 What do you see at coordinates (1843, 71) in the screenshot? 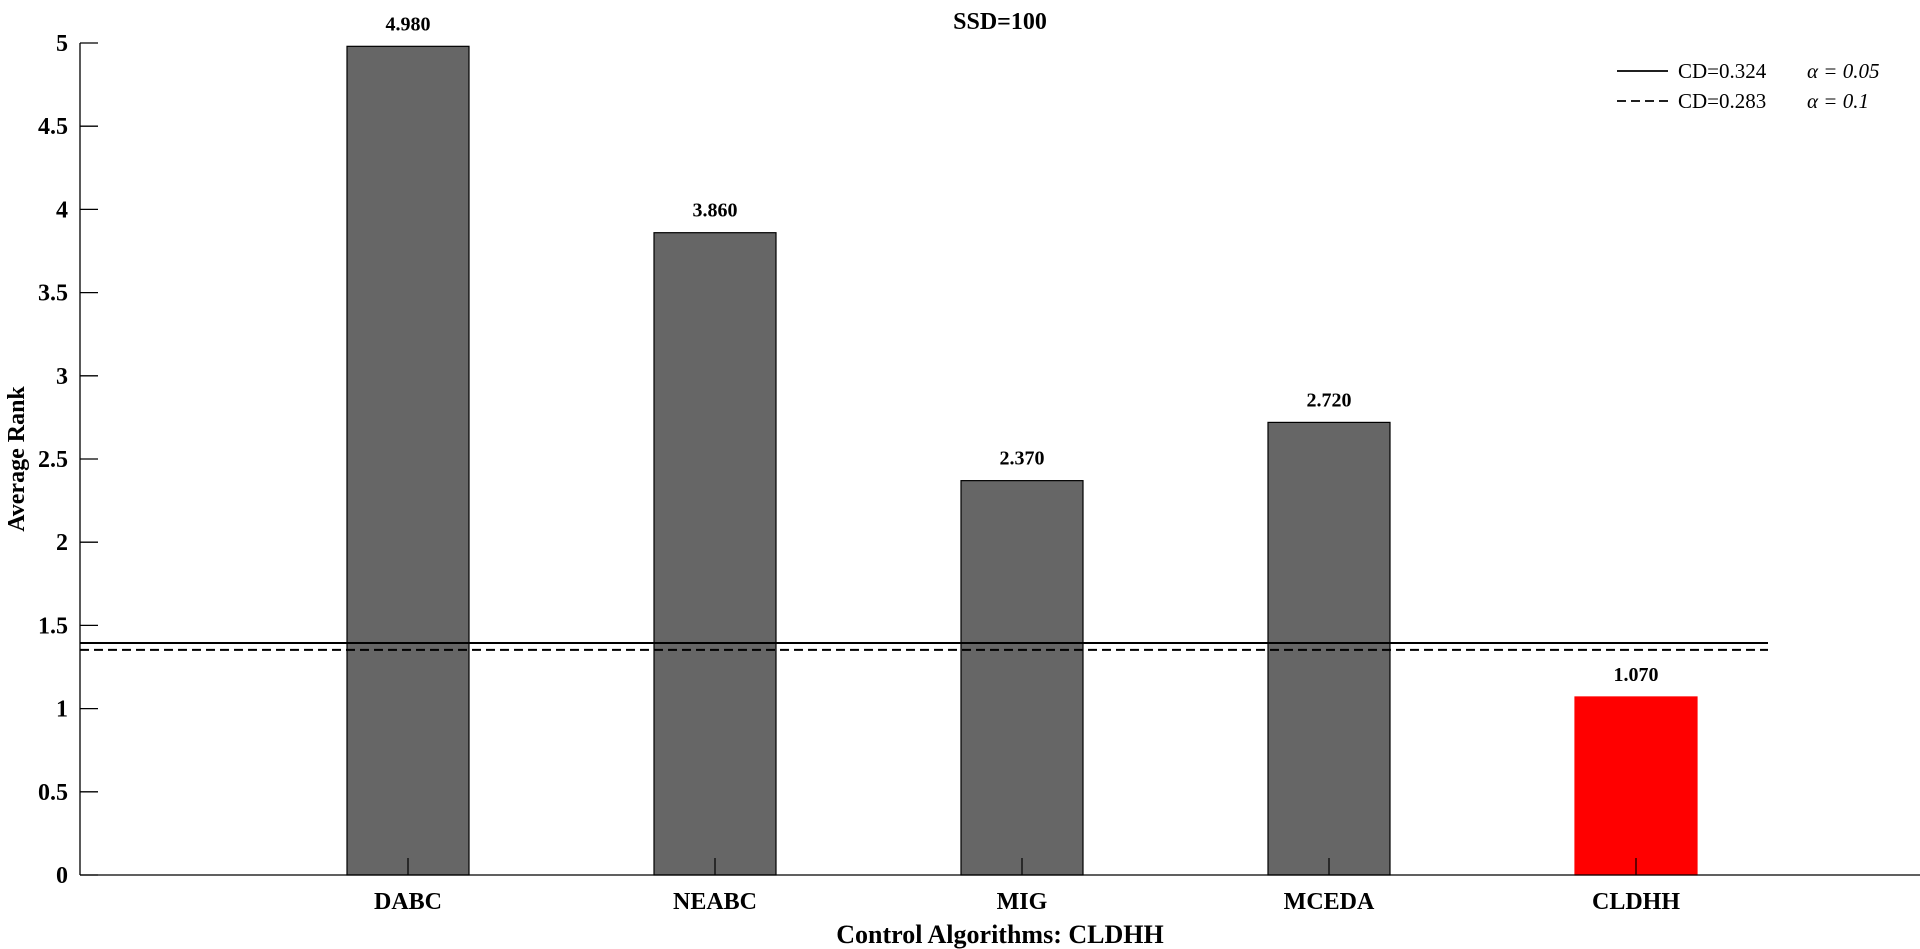
I see `legend-alpha-005: α = 0.05` at bounding box center [1843, 71].